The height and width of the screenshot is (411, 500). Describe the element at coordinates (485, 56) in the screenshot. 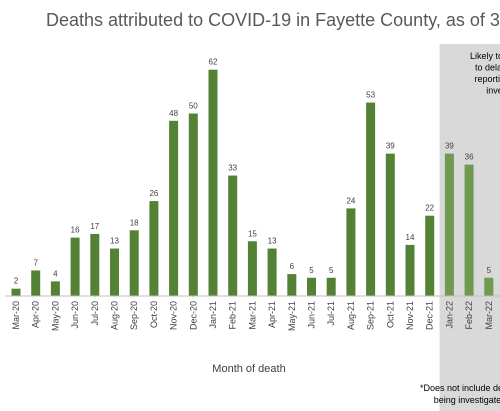

I see `shaded-note-line: Likely to increase due` at that location.